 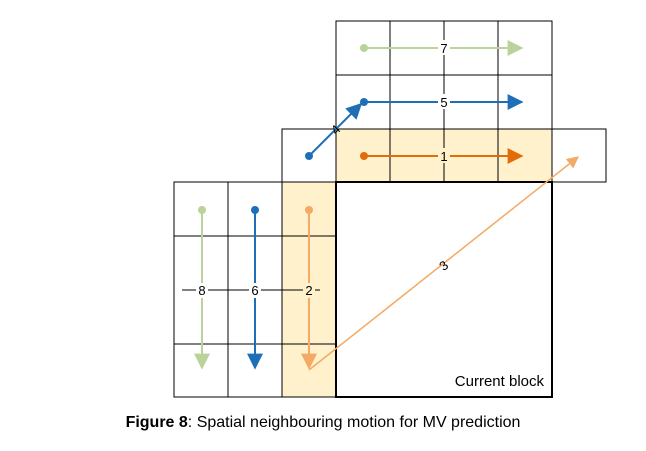 I want to click on mv-label-7: 7, so click(x=444, y=48).